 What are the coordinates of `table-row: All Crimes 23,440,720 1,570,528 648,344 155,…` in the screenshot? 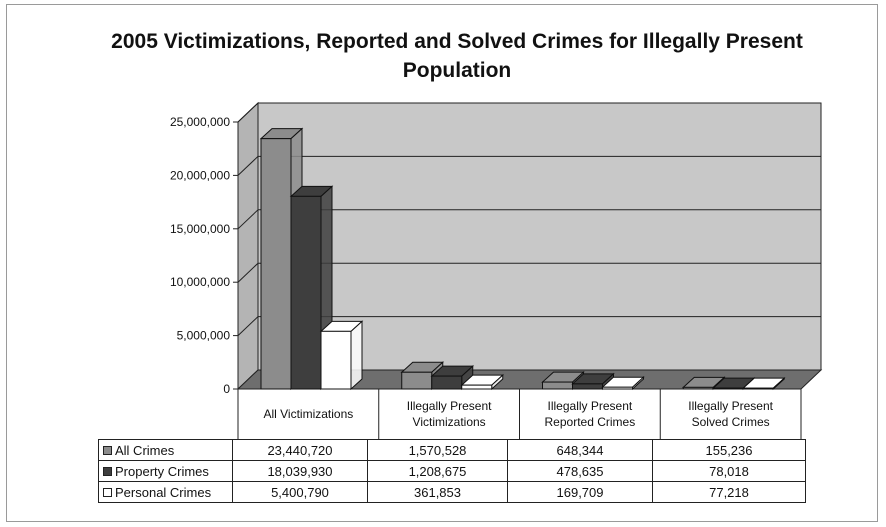 It's located at (452, 450).